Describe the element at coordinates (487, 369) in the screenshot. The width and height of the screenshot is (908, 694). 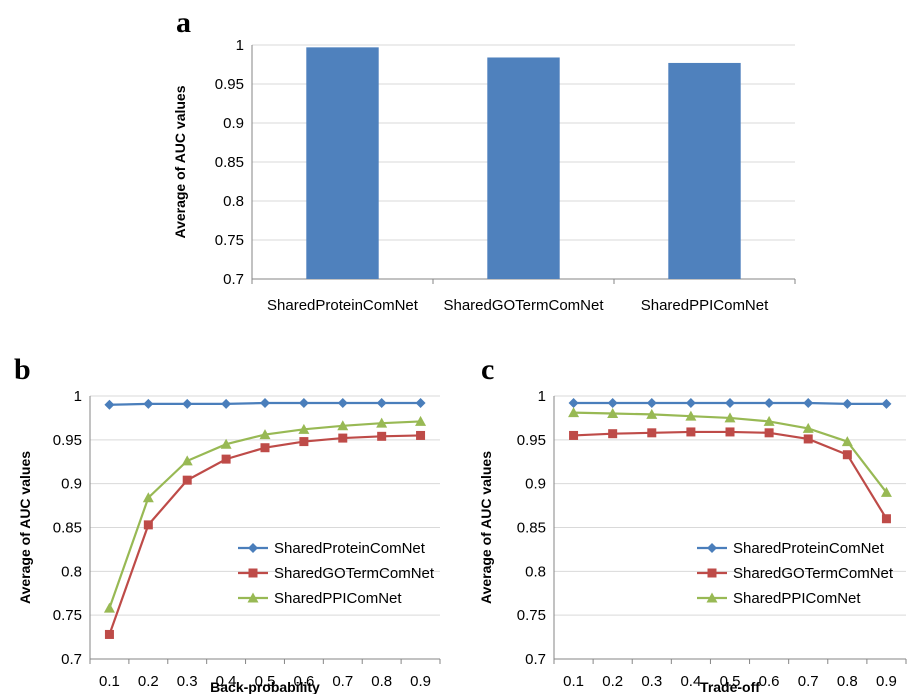
I see `panel-letter: c` at that location.